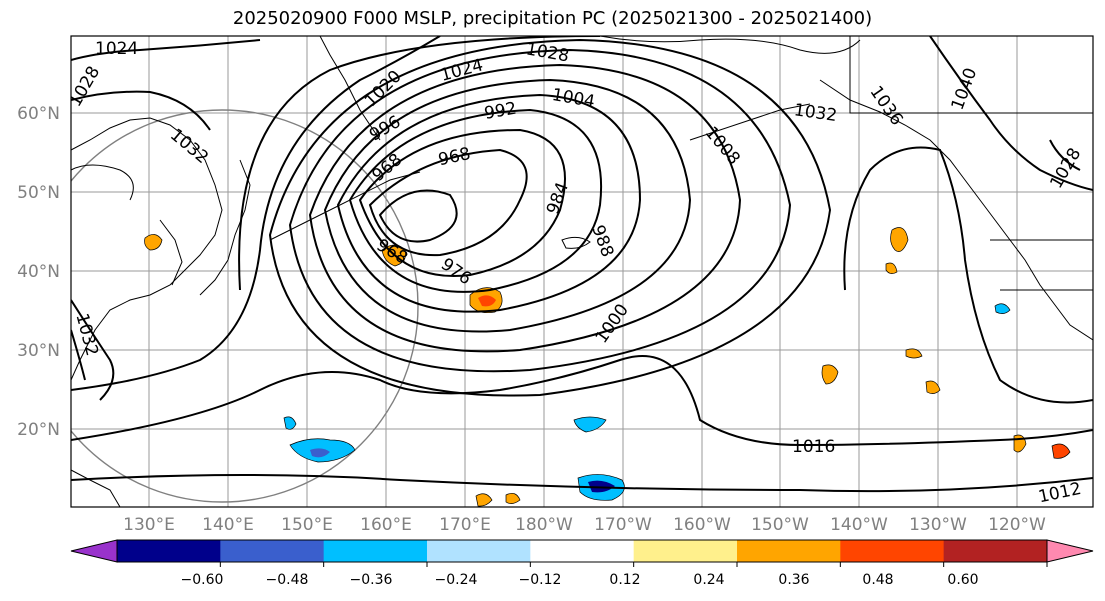 The width and height of the screenshot is (1105, 601). What do you see at coordinates (149, 525) in the screenshot?
I see `lon-label: 130°E` at bounding box center [149, 525].